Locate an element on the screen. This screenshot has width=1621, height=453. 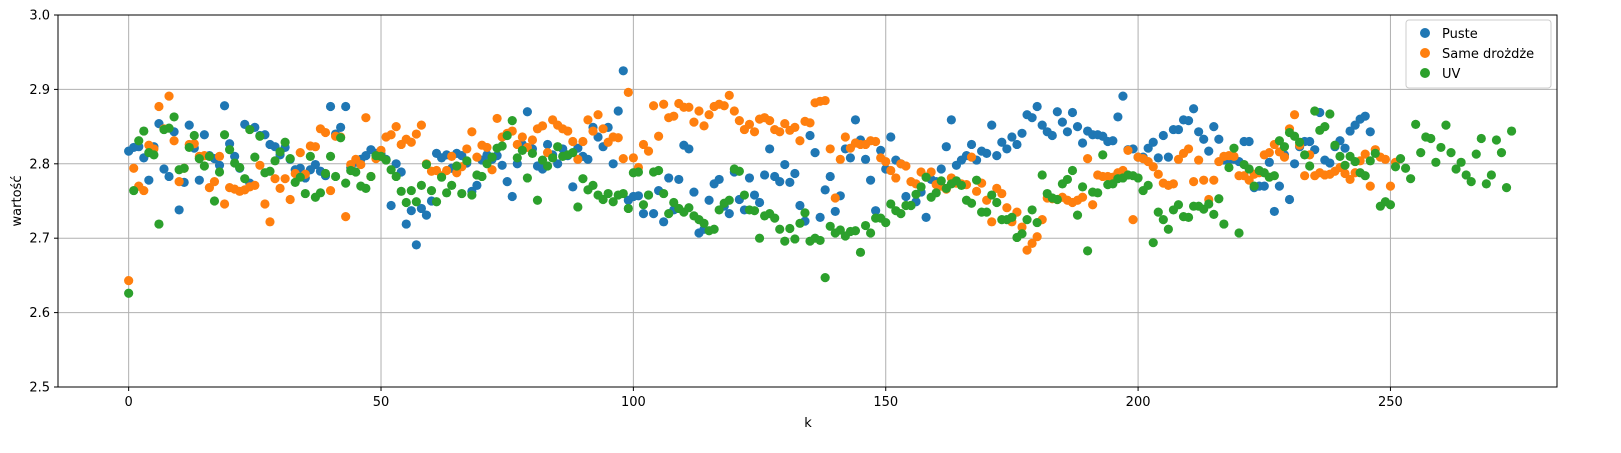
x-tick-label: 50 is located at coordinates (381, 402).